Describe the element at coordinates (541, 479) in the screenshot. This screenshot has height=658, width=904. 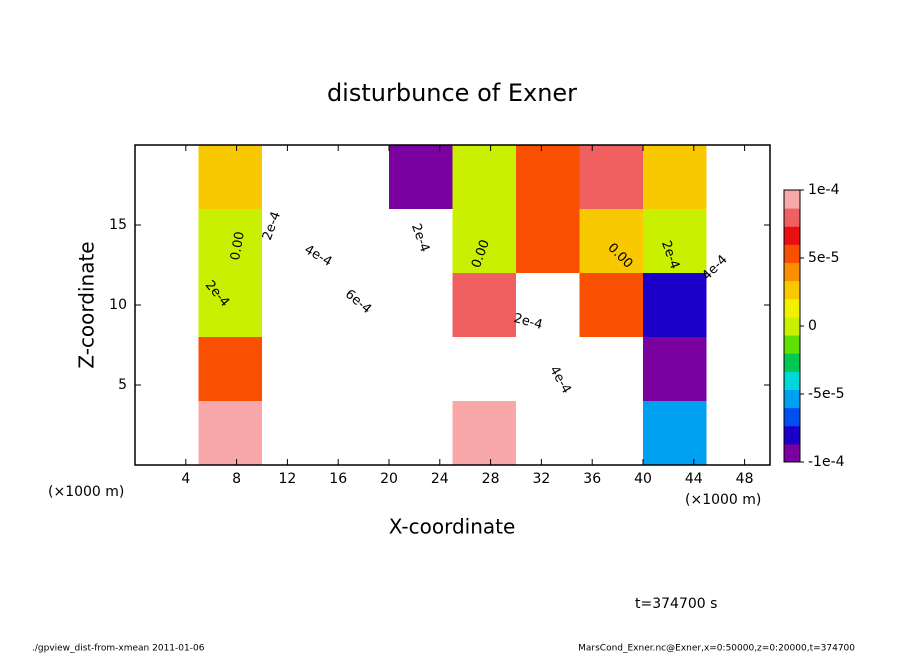
I see `x-tick-label: 32` at that location.